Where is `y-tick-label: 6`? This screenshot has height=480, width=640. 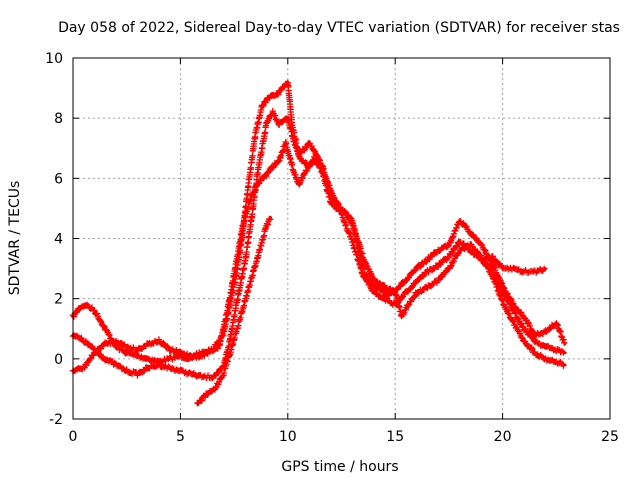
y-tick-label: 6 is located at coordinates (58, 179).